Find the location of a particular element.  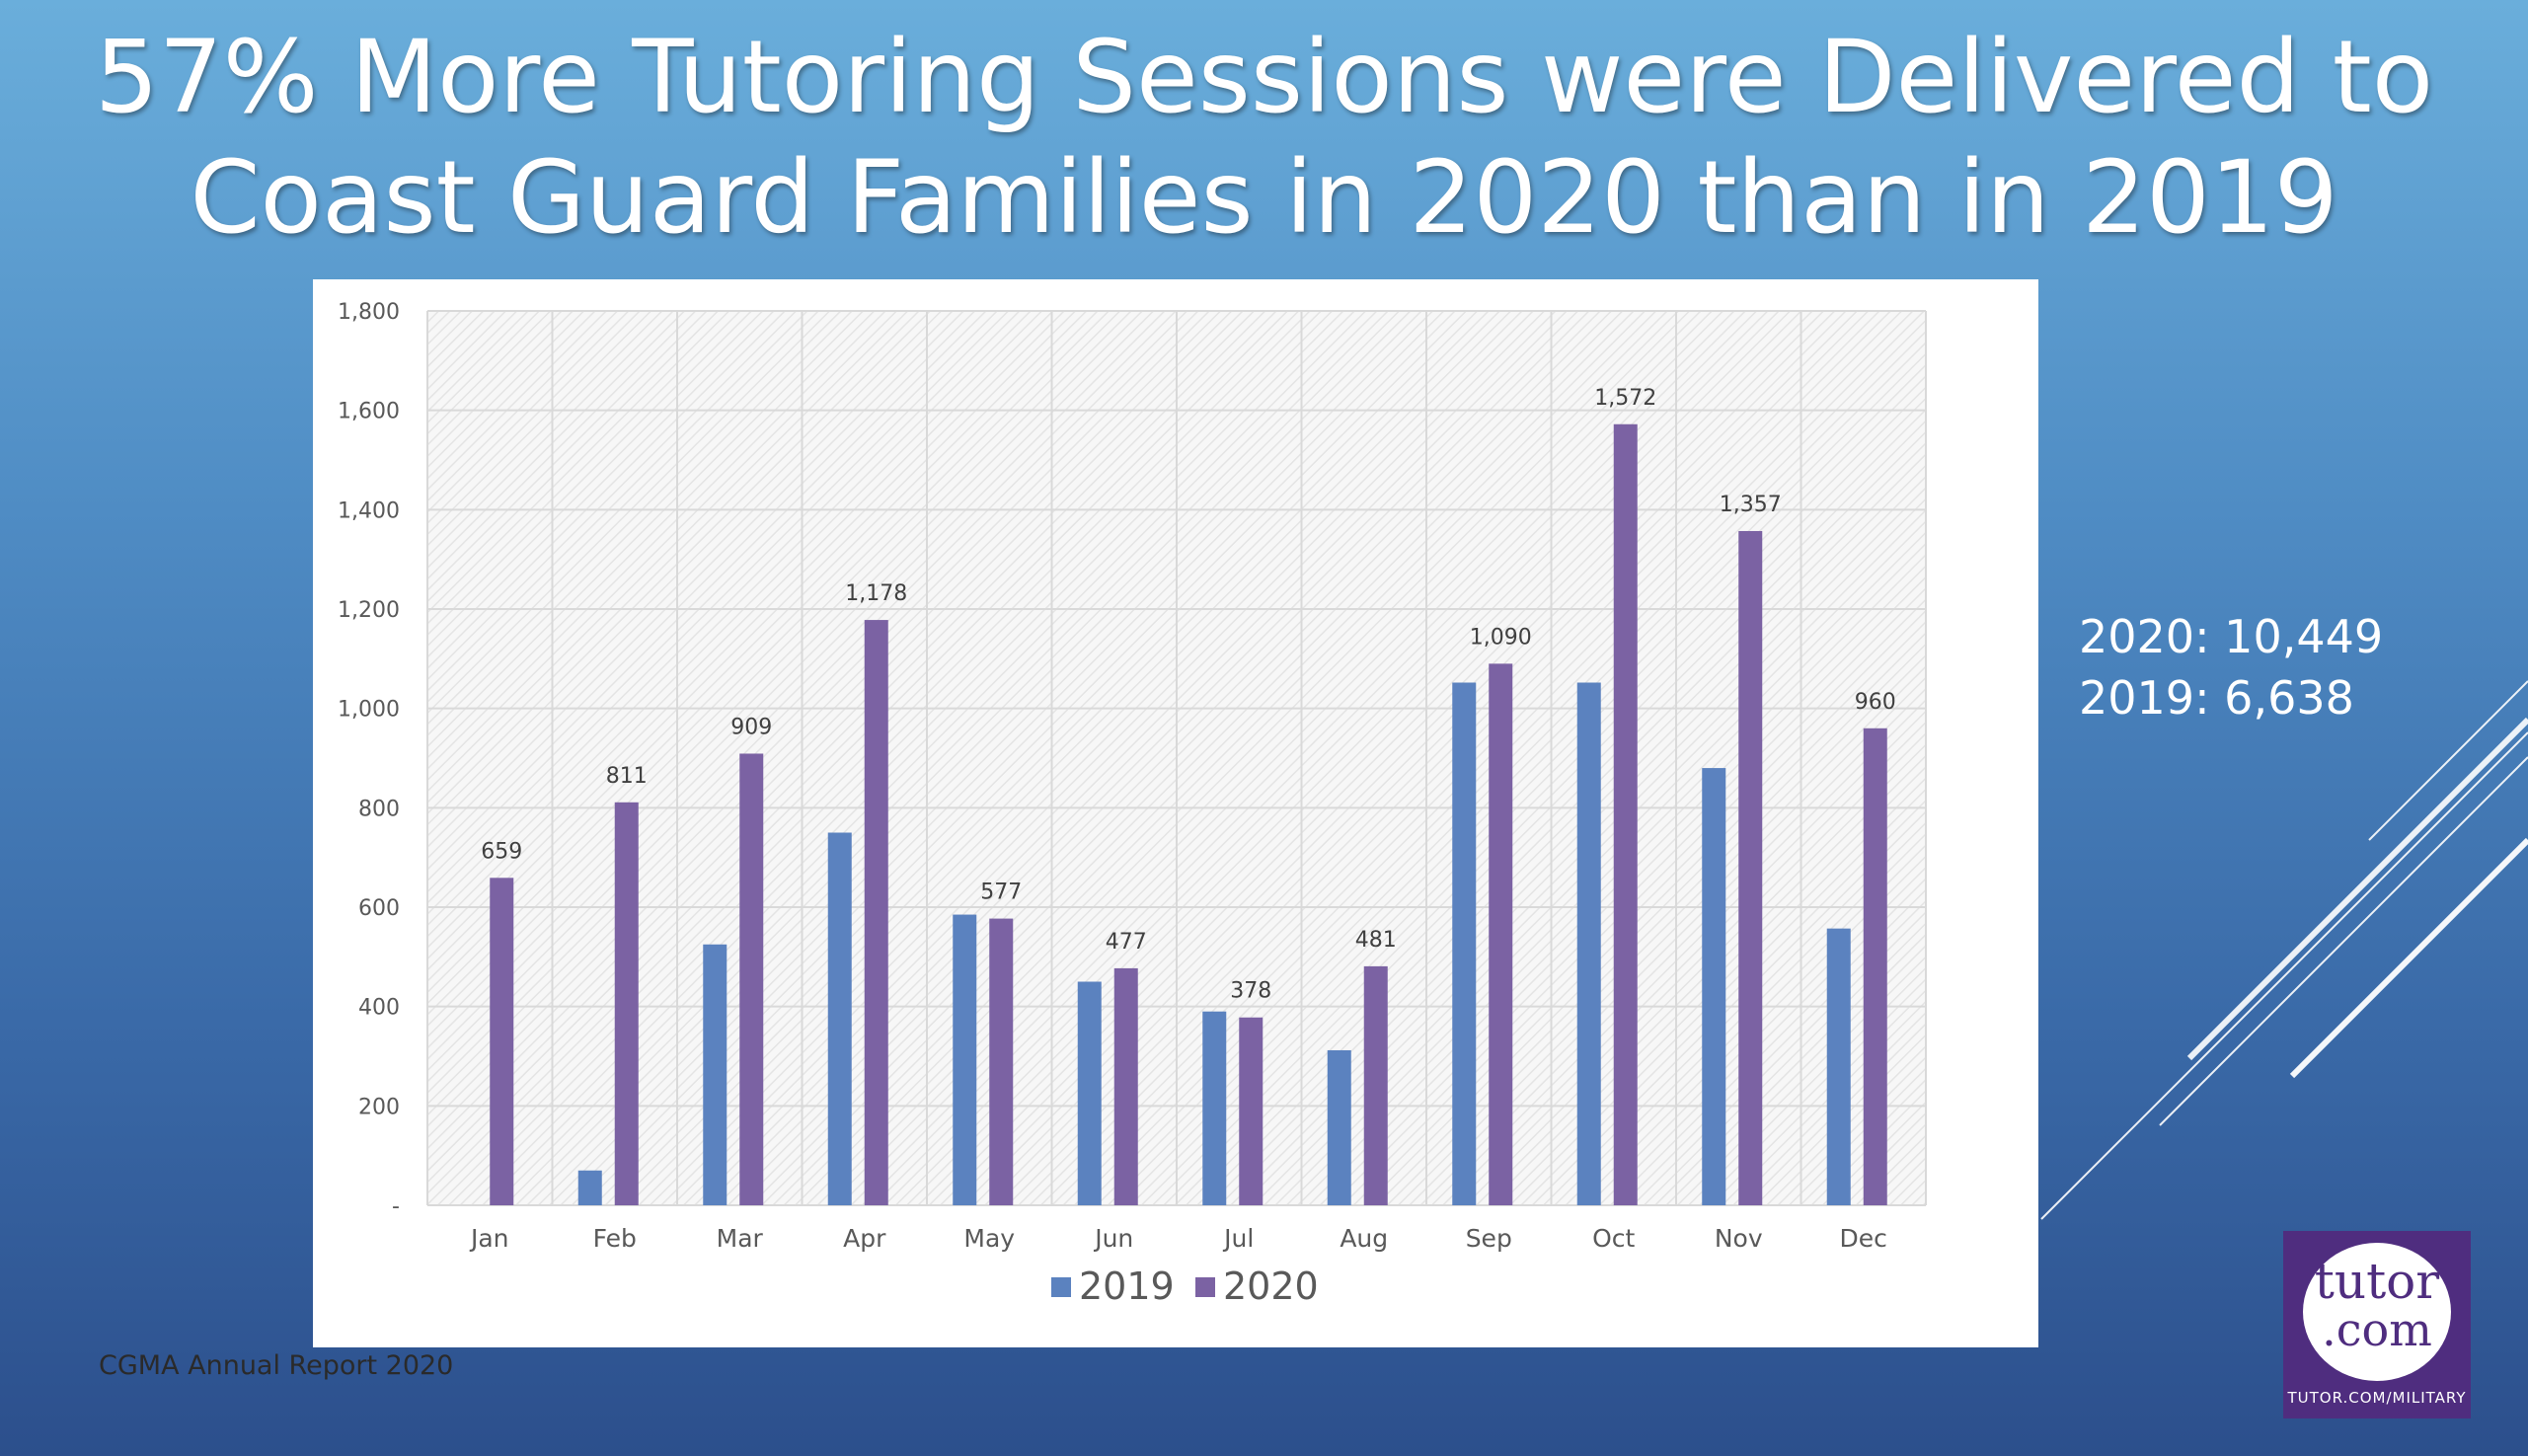

bar-2019-aug is located at coordinates (1339, 1127).